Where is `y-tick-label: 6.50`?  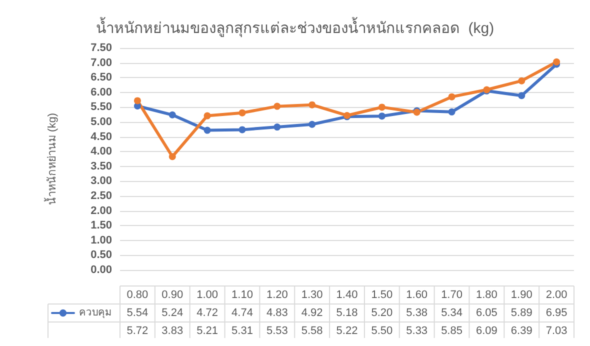 y-tick-label: 6.50 is located at coordinates (101, 78).